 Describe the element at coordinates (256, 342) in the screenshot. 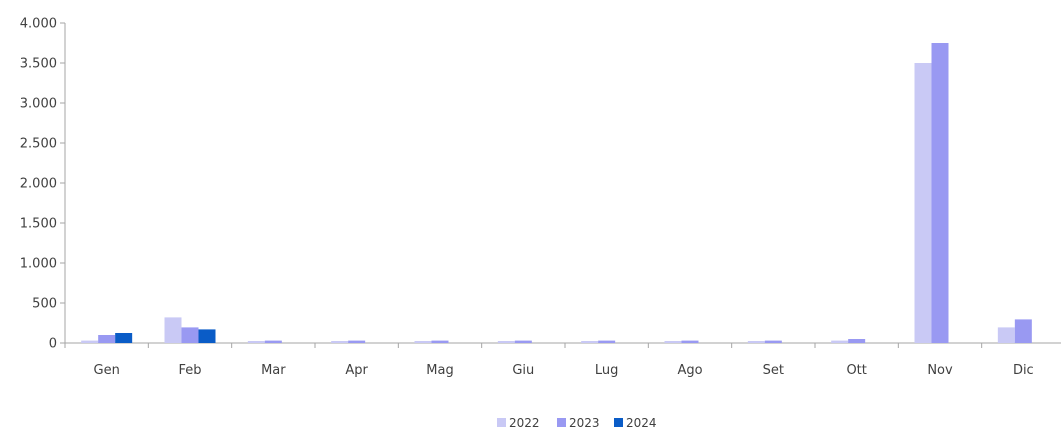

I see `bar-2022-Mar` at that location.